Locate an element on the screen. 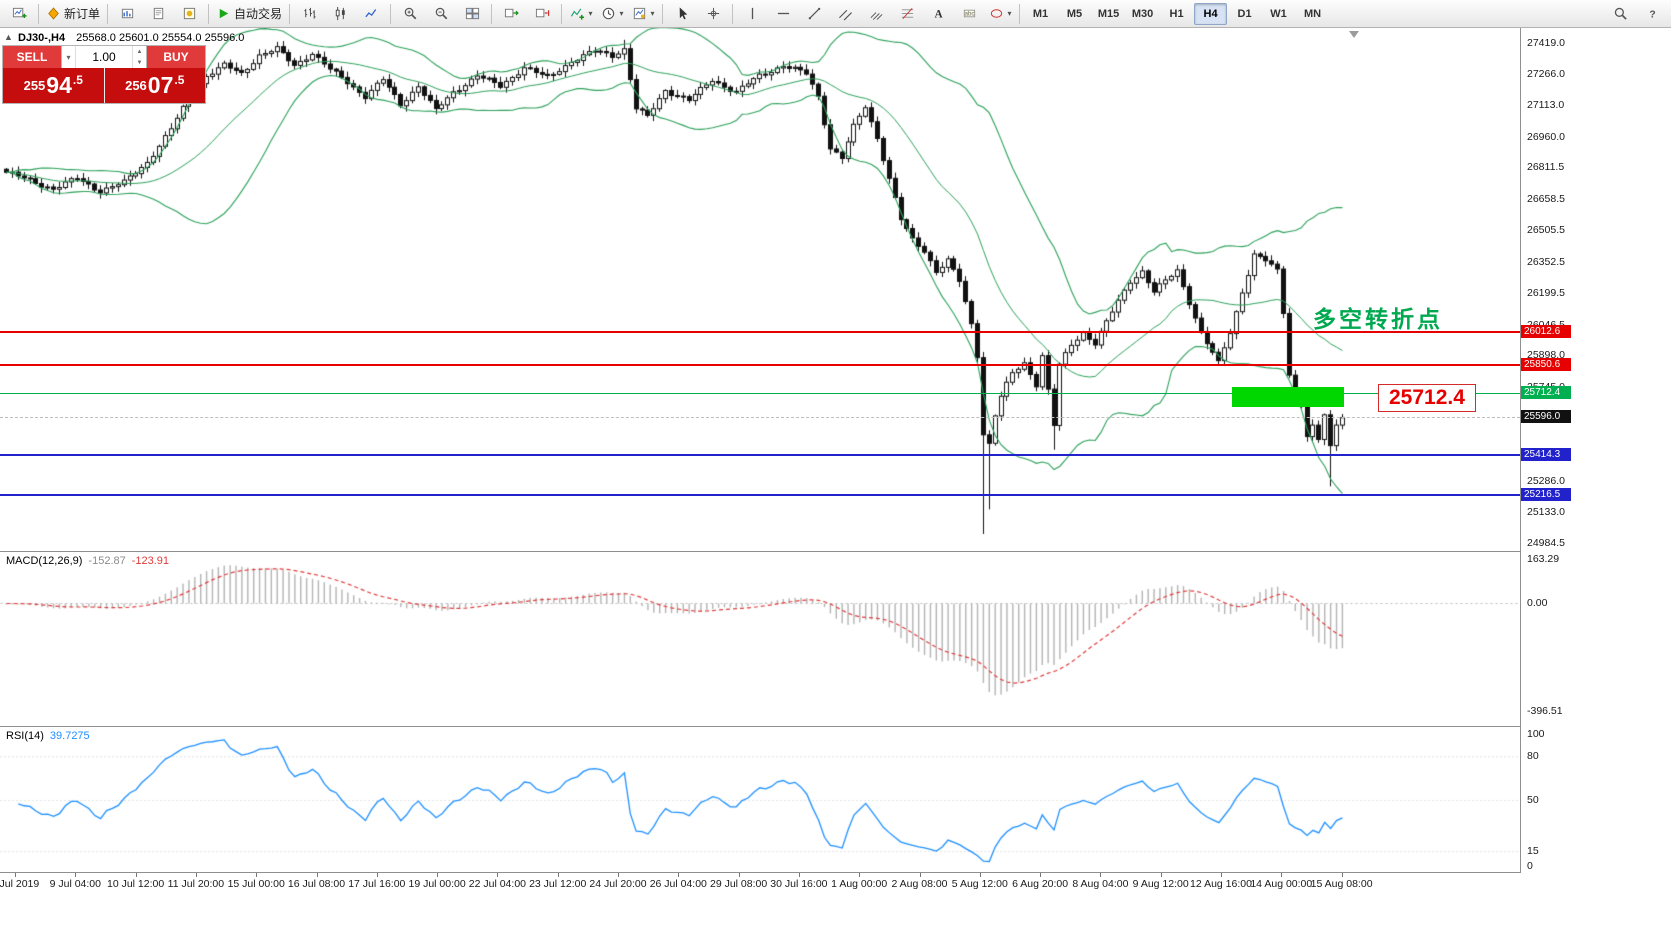 This screenshot has height=950, width=1671. data-window-button is located at coordinates (158, 14).